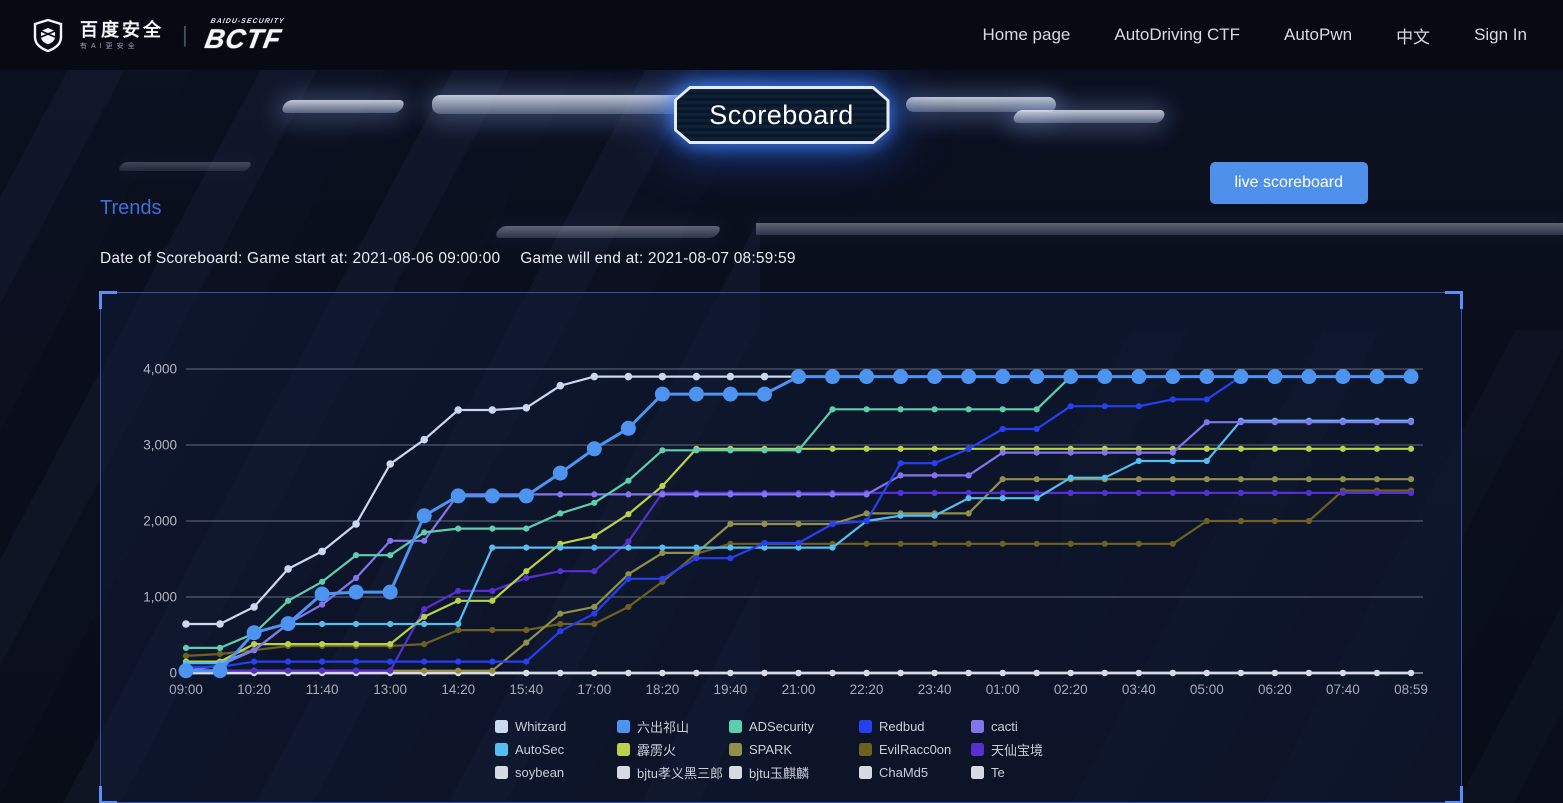  What do you see at coordinates (915, 726) in the screenshot?
I see `legend-item-Redbud: Redbud` at bounding box center [915, 726].